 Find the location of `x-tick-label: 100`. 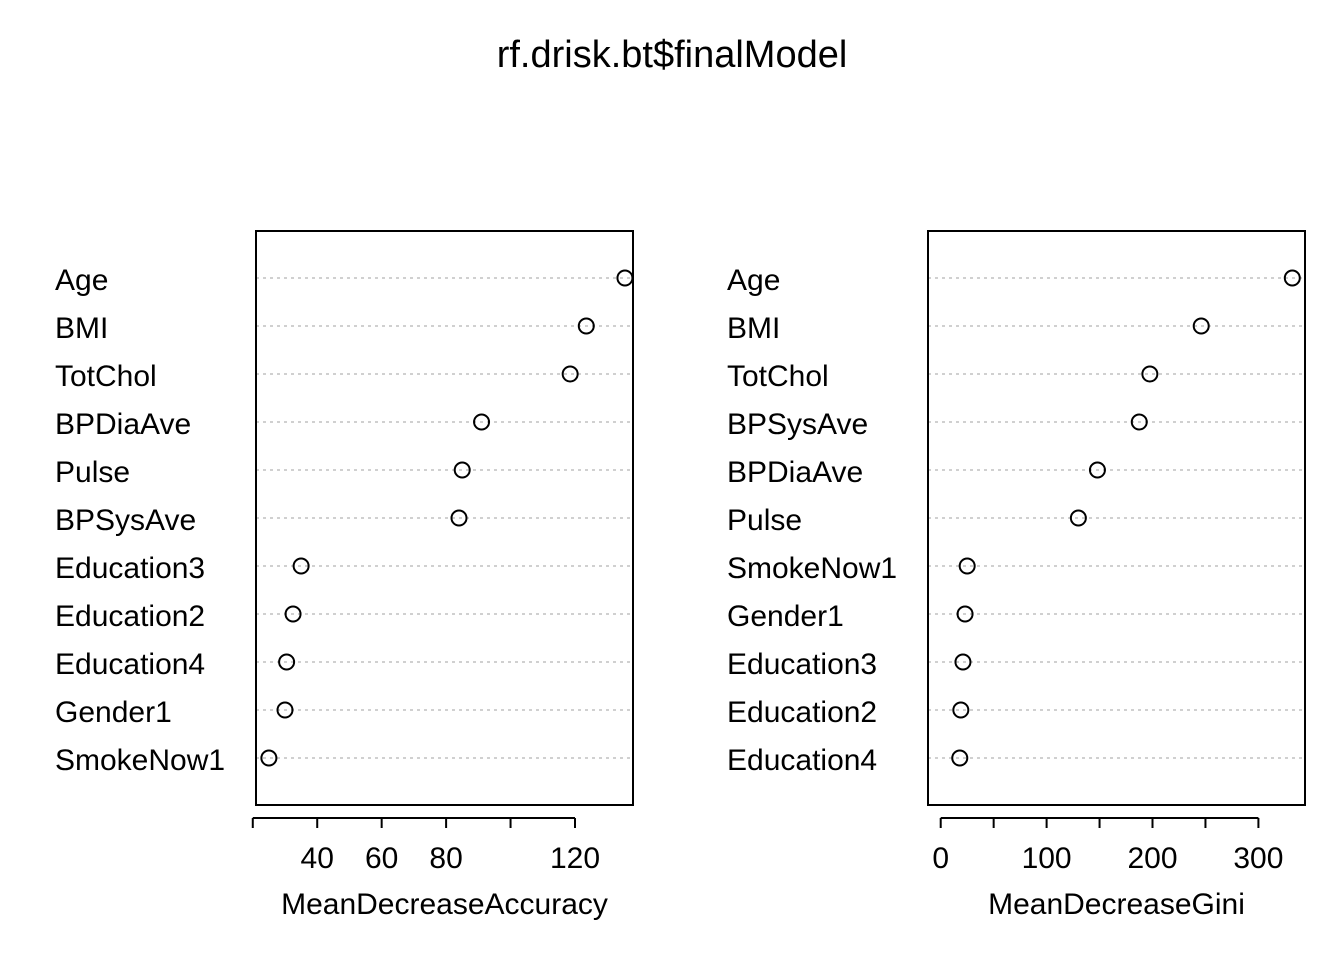

x-tick-label: 100 is located at coordinates (1047, 858).